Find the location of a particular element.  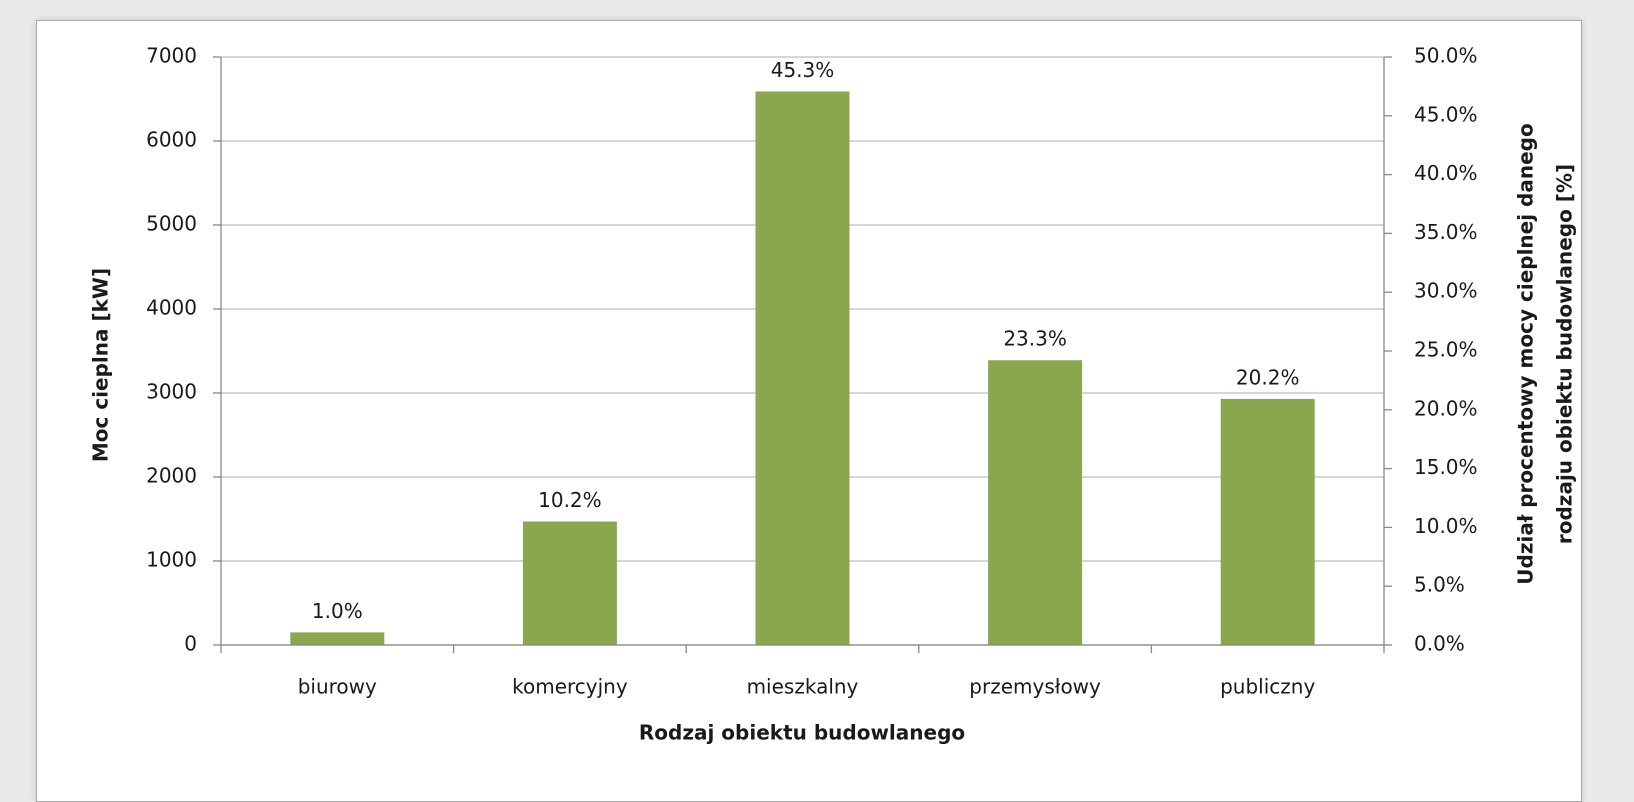

y-tick-label: 7000 is located at coordinates (171, 56).